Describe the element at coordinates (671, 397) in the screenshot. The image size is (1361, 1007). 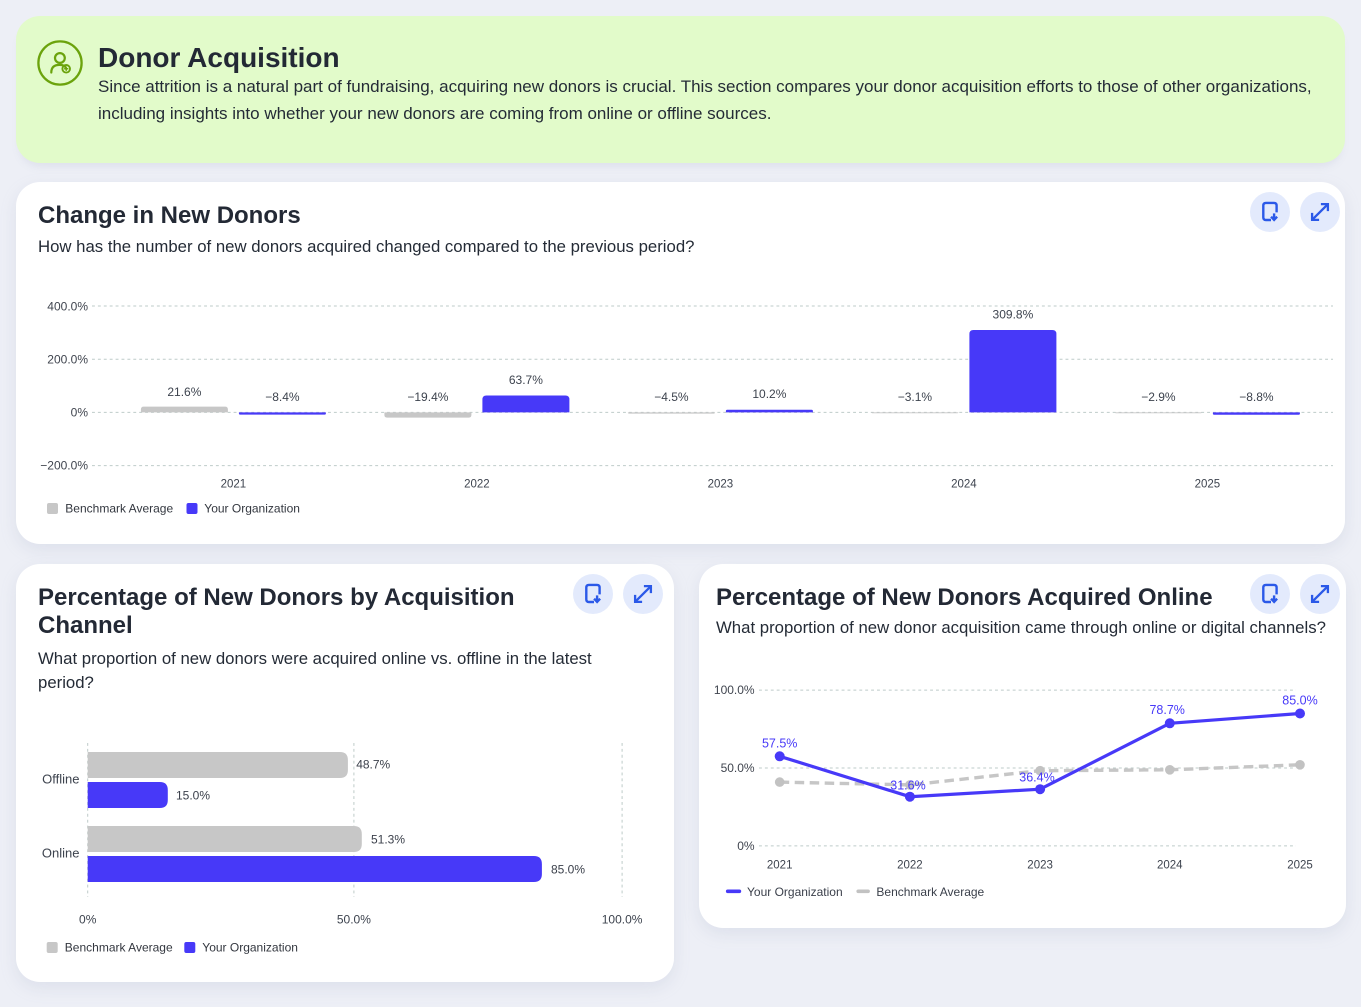
I see `svg-text: −4.5%` at that location.